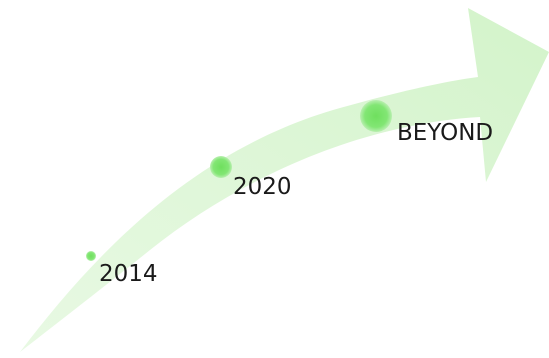  Describe the element at coordinates (91, 256) in the screenshot. I see `milestone-dot-2014` at that location.